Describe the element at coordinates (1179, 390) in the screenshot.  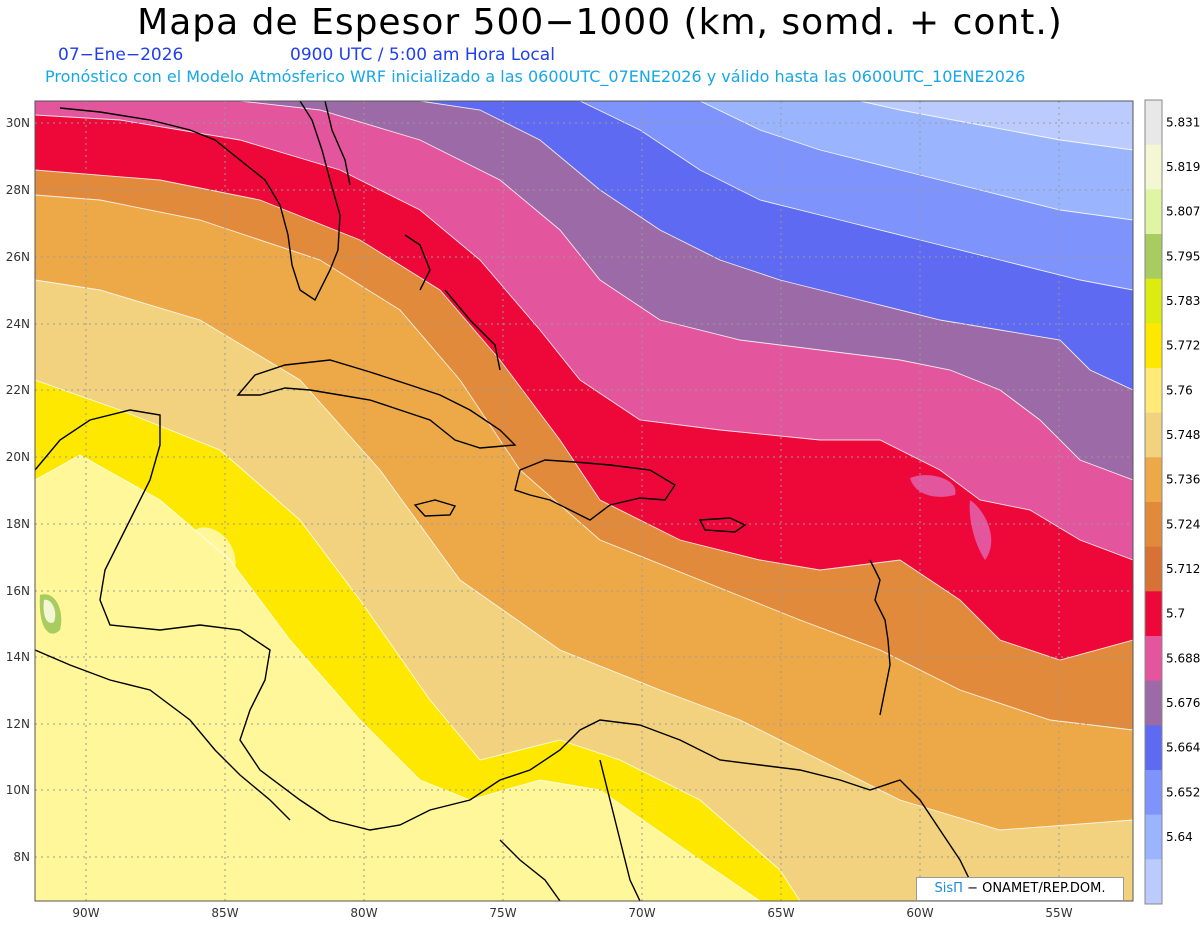
I see `colorbar-label: 5.76` at that location.